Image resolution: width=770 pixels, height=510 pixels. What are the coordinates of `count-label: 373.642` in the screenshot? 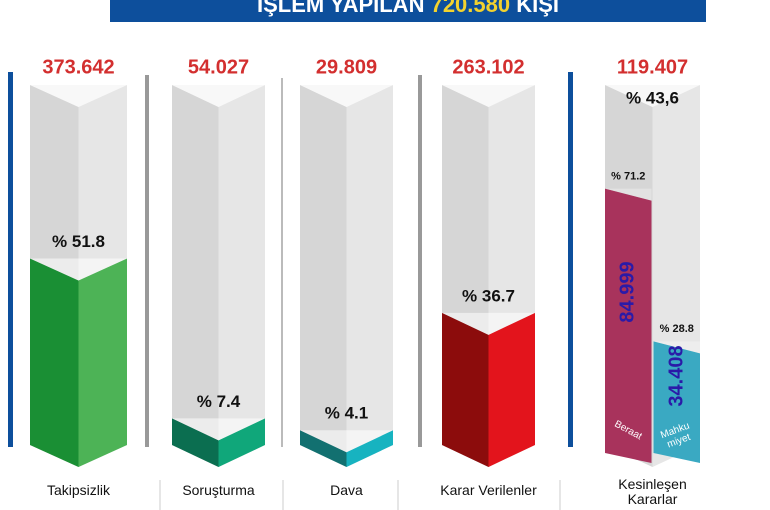 It's located at (78, 67).